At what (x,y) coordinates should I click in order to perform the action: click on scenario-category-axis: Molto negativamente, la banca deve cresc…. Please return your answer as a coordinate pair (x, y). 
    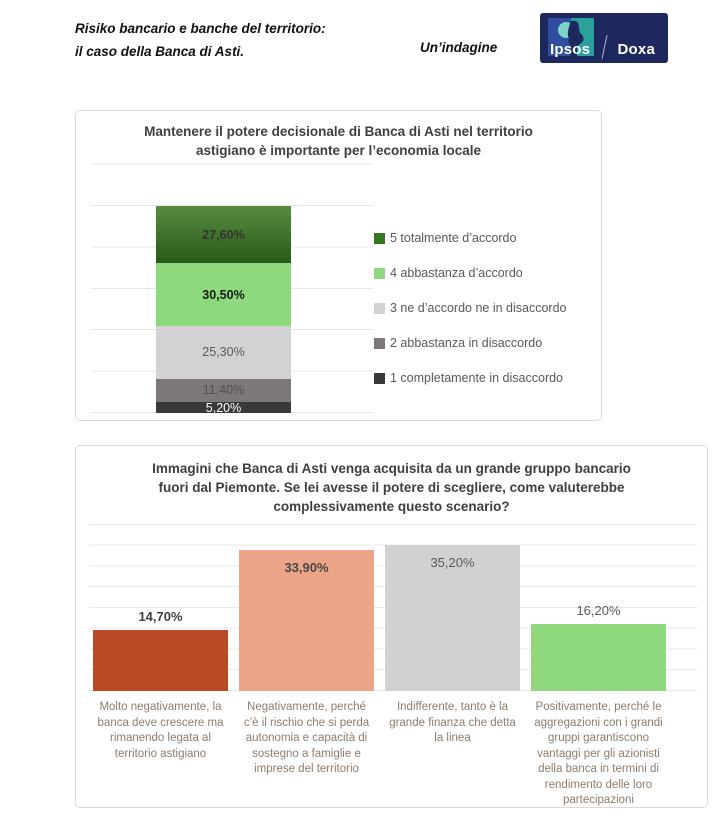
    Looking at the image, I should click on (379, 754).